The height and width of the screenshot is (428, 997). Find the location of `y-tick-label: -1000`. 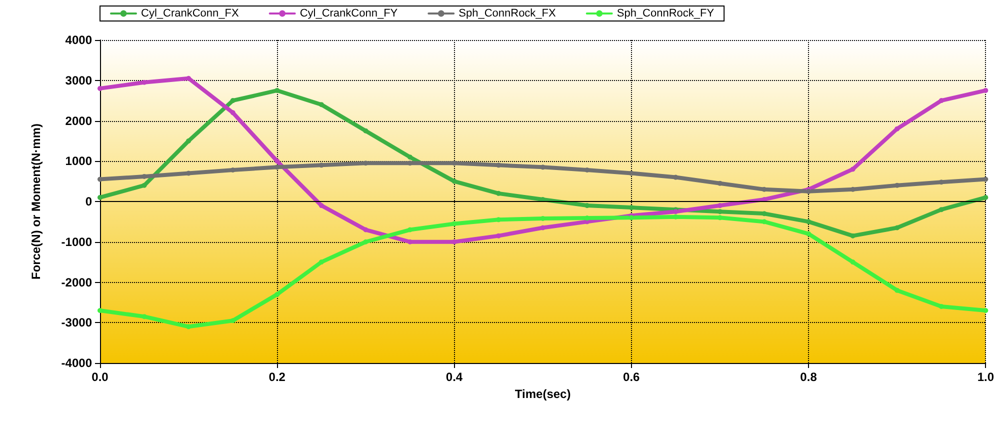

y-tick-label: -1000 is located at coordinates (76, 241).